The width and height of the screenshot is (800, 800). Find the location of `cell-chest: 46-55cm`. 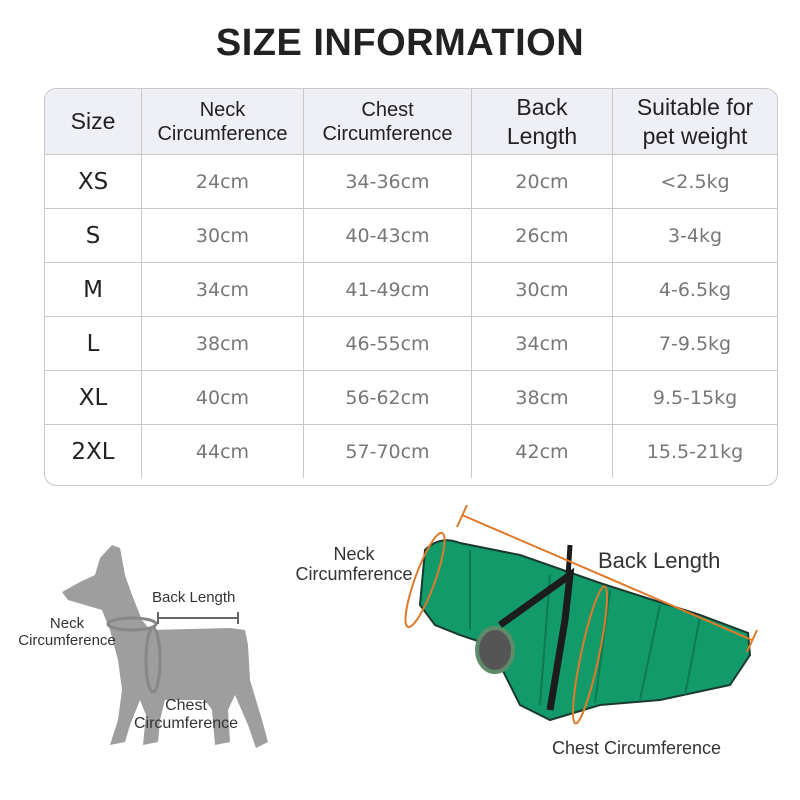

cell-chest: 46-55cm is located at coordinates (387, 343).